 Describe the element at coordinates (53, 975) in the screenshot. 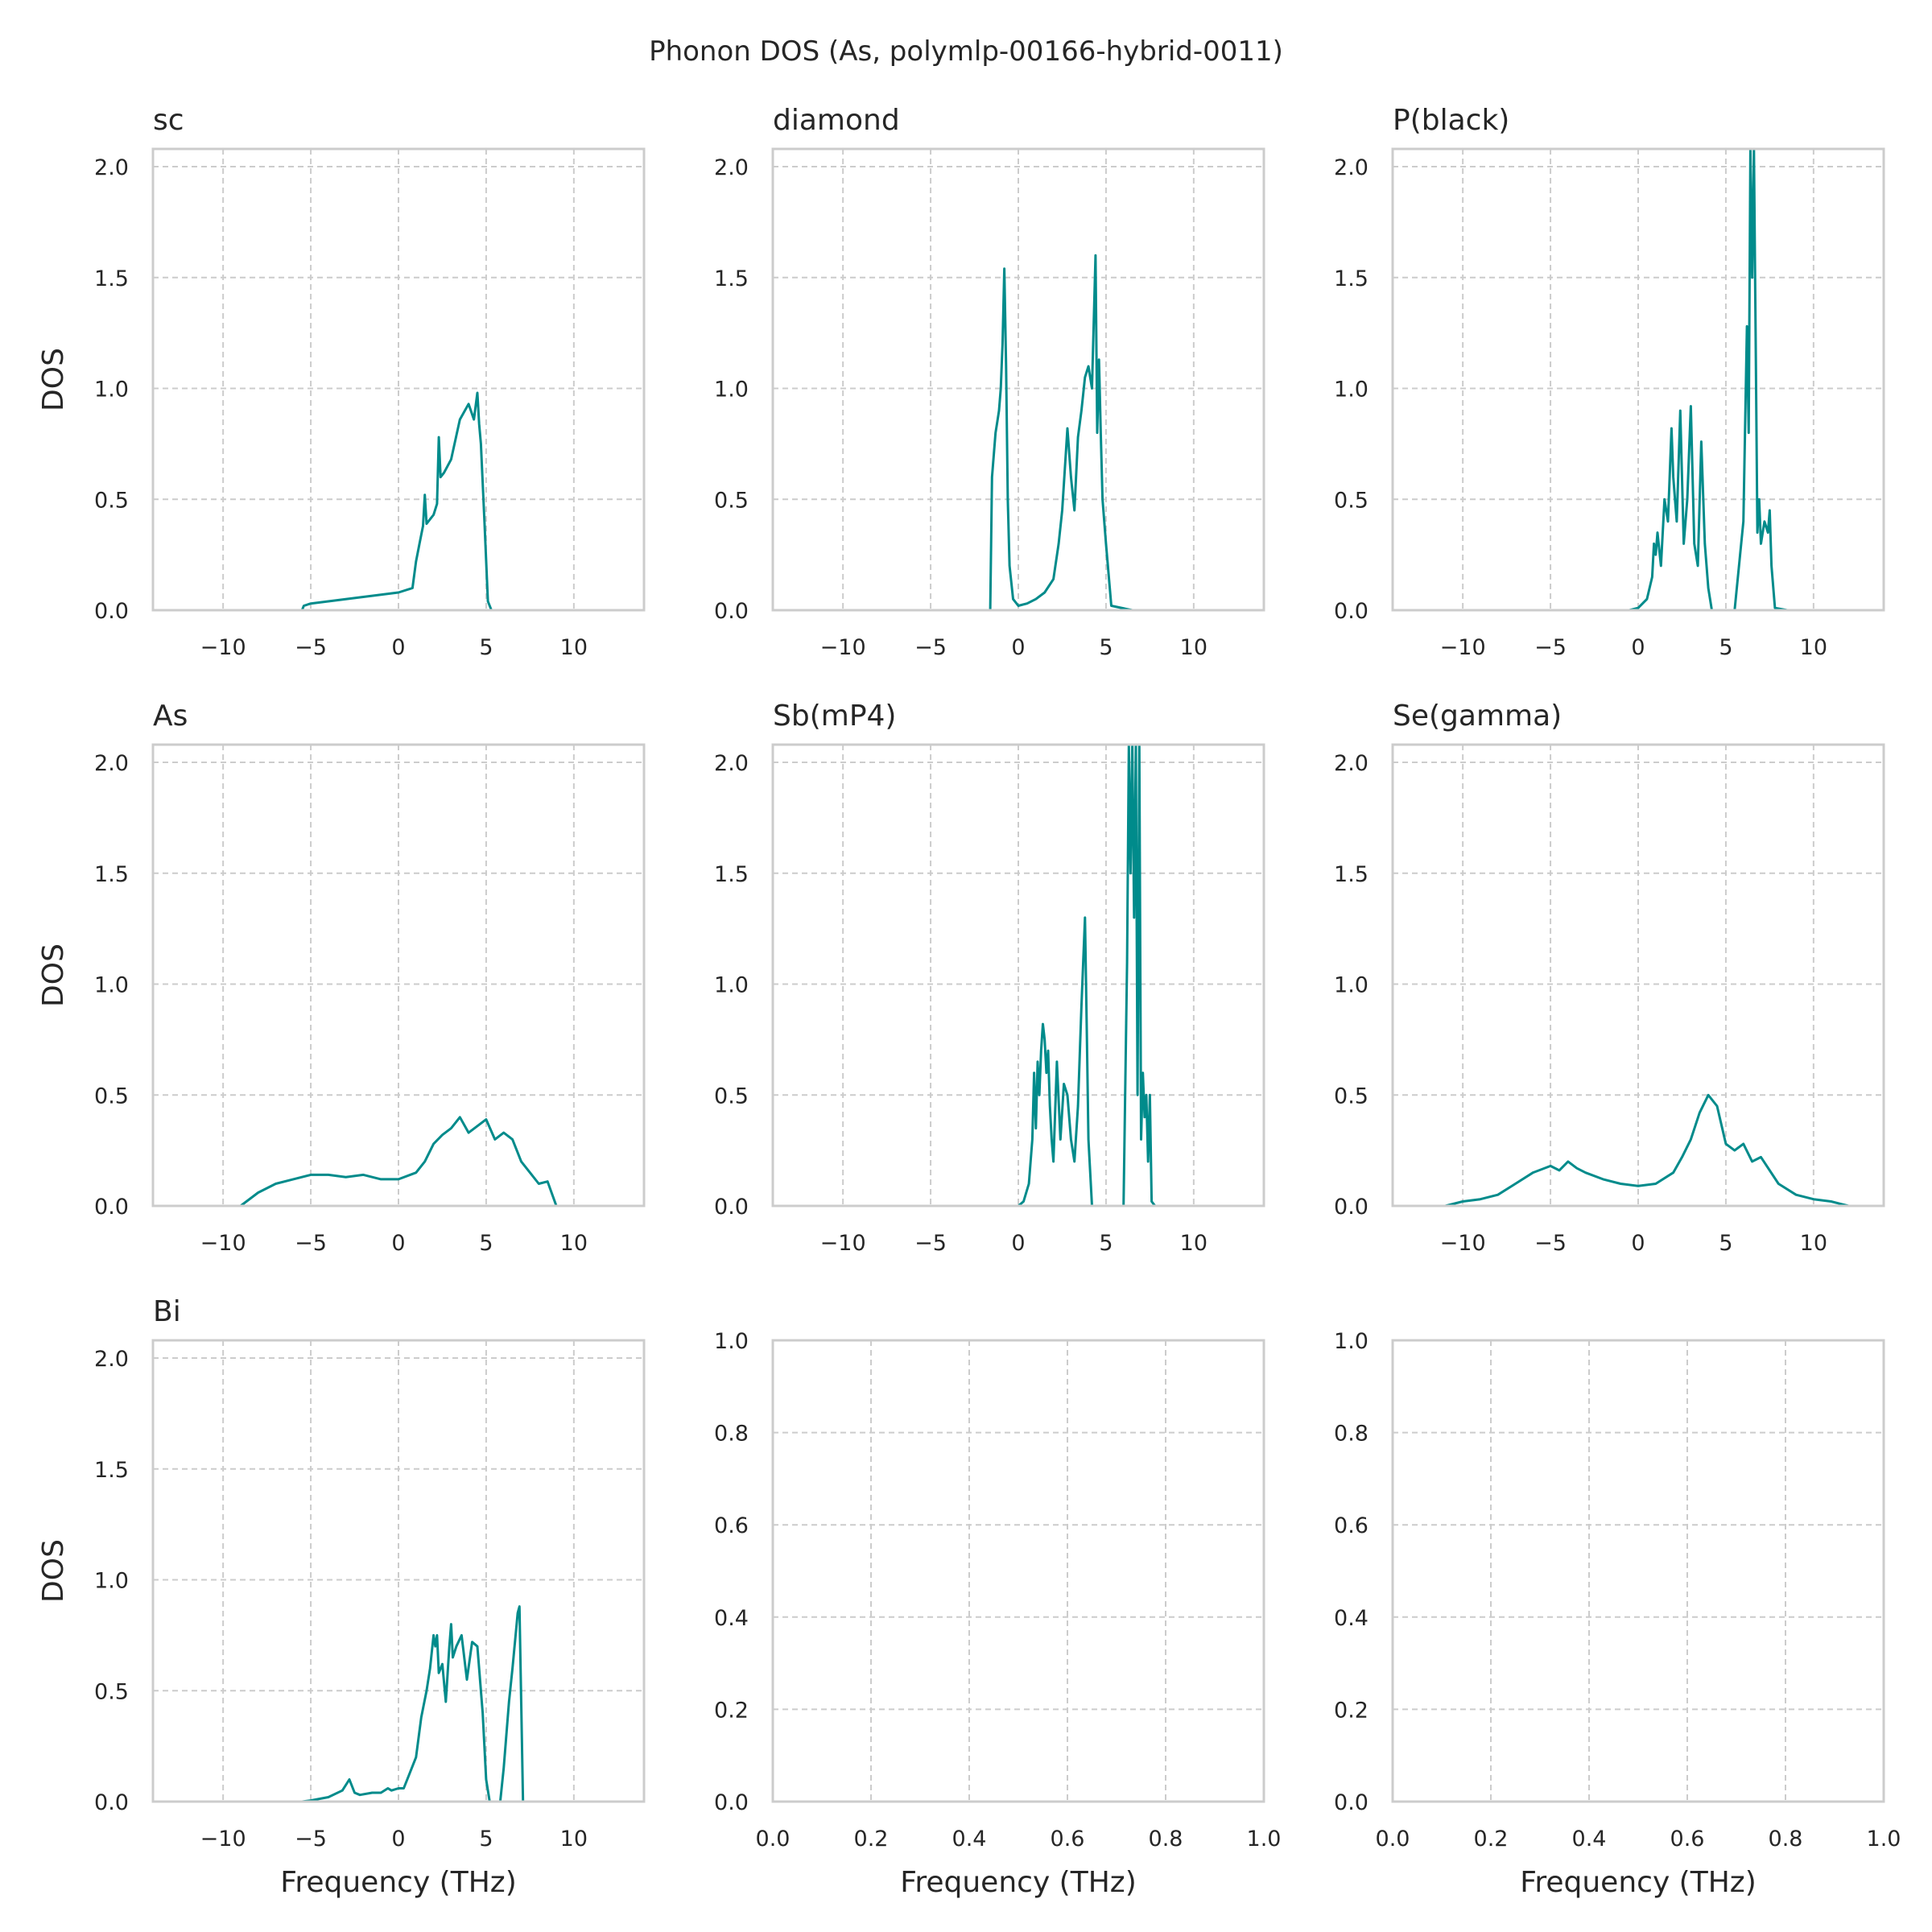

I see `y-axis-label: DOS` at that location.